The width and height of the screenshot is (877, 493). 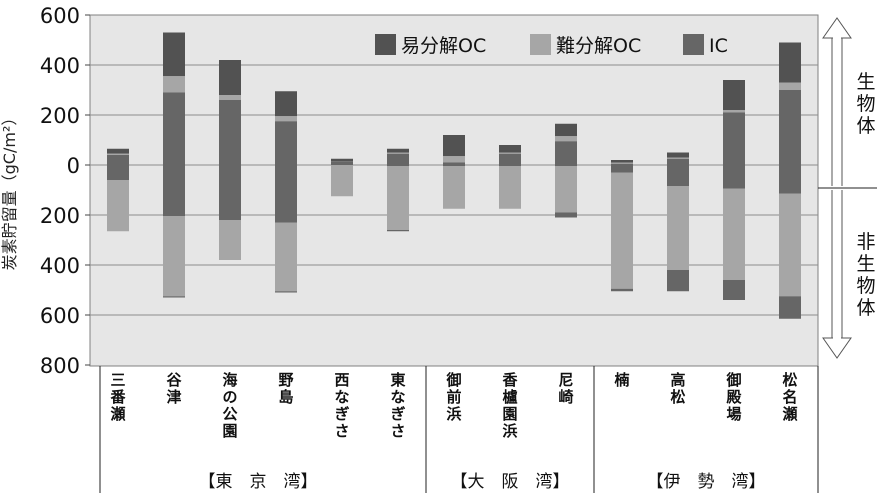 I want to click on up-arrow-icon, so click(x=837, y=101).